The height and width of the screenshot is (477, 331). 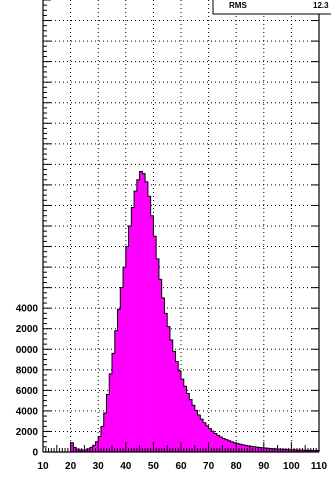 I want to click on x-tick-label: 10, so click(x=43, y=466).